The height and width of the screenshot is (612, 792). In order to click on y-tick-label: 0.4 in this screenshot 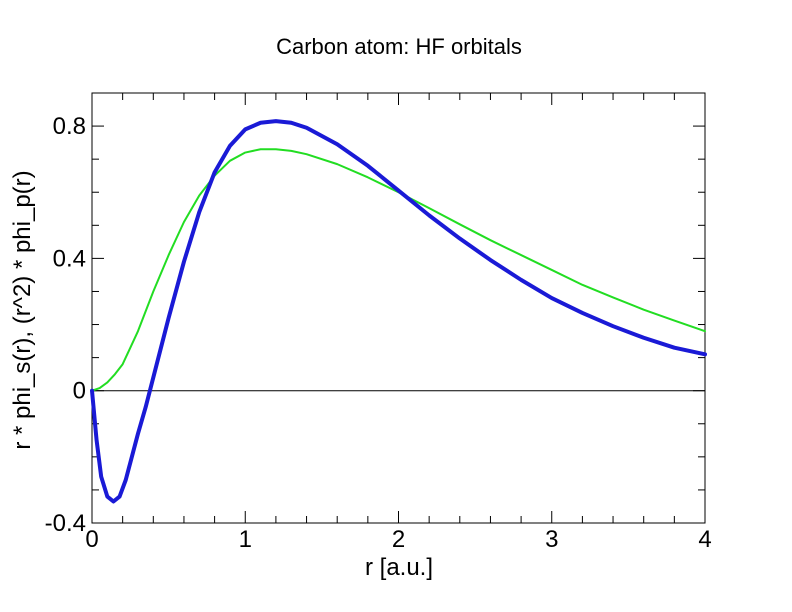, I will do `click(69, 258)`.